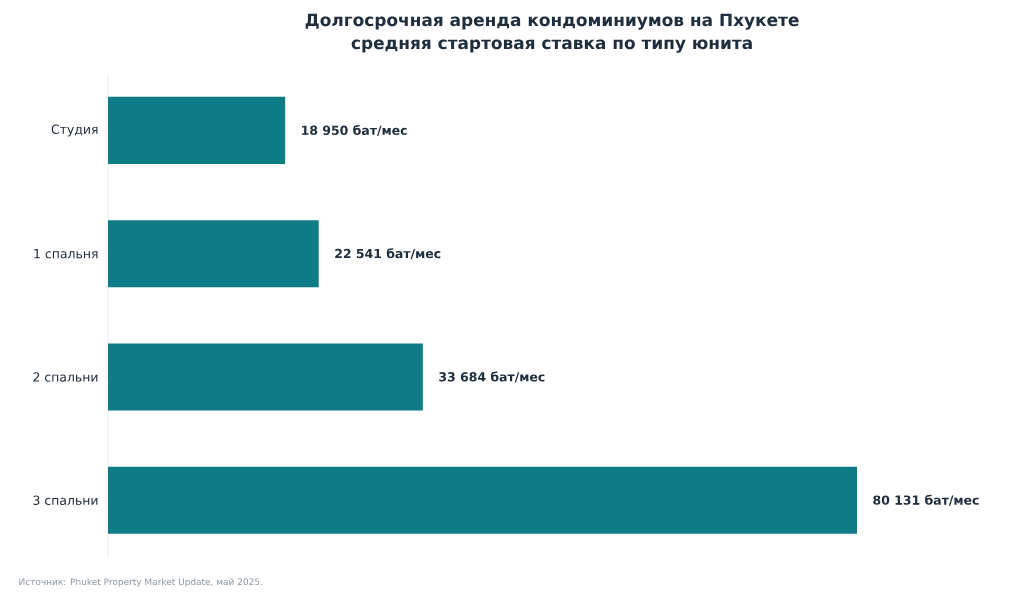 The width and height of the screenshot is (1021, 600). Describe the element at coordinates (66, 254) in the screenshot. I see `y-tick-label: 1 спальня` at that location.